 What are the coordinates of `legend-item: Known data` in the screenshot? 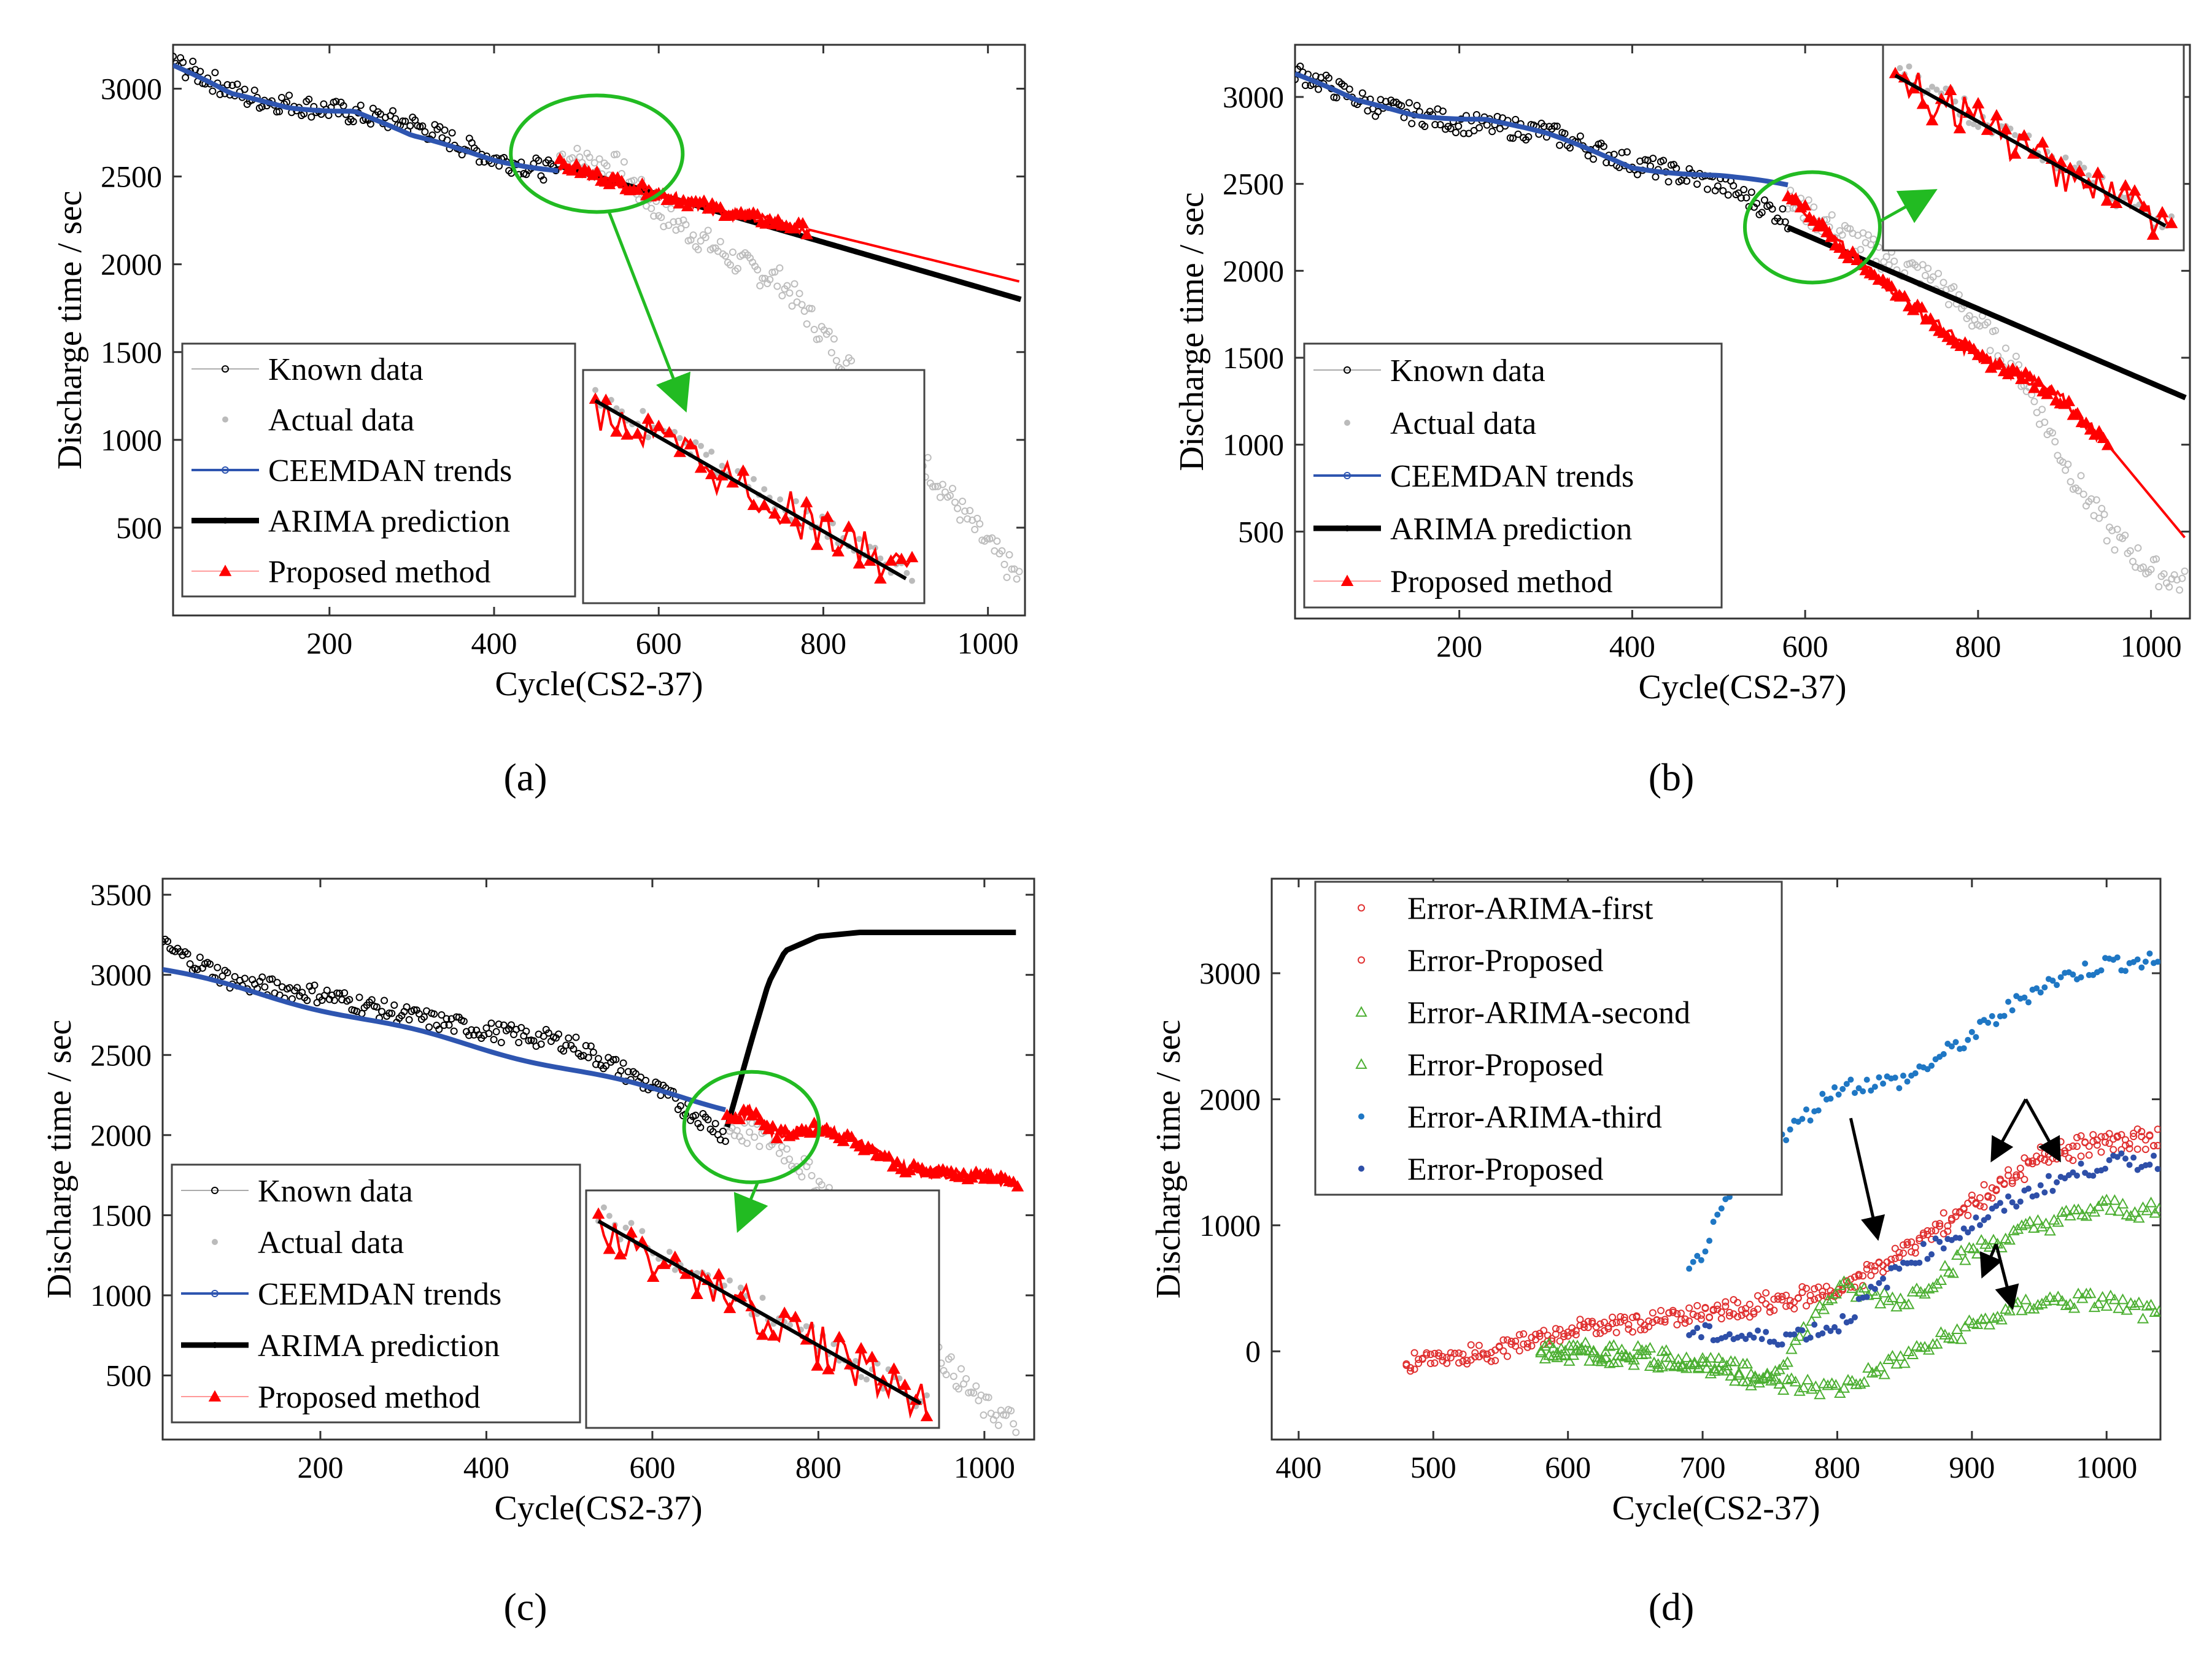 It's located at (307, 369).